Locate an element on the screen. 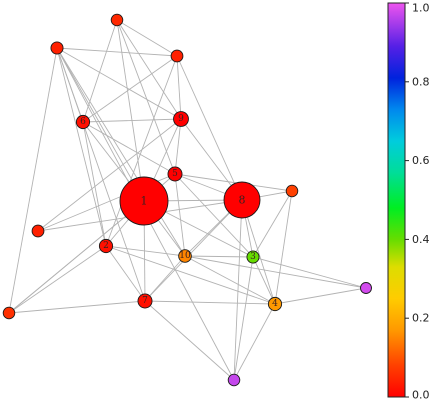  node-n3: 3 is located at coordinates (253, 257).